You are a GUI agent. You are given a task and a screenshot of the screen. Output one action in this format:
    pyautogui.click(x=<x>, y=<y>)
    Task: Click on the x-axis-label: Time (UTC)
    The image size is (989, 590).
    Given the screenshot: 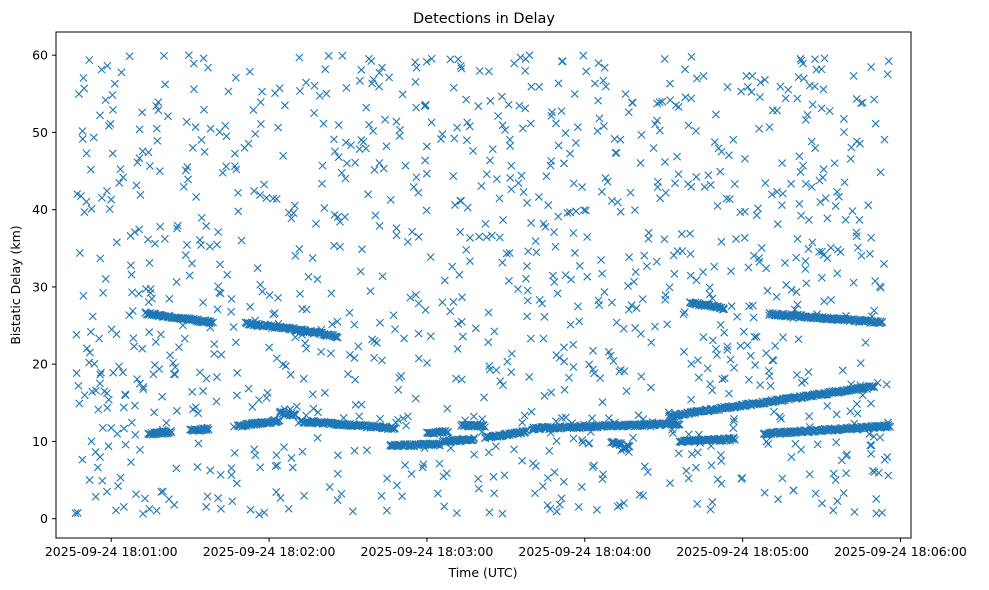 What is the action you would take?
    pyautogui.click(x=482, y=572)
    